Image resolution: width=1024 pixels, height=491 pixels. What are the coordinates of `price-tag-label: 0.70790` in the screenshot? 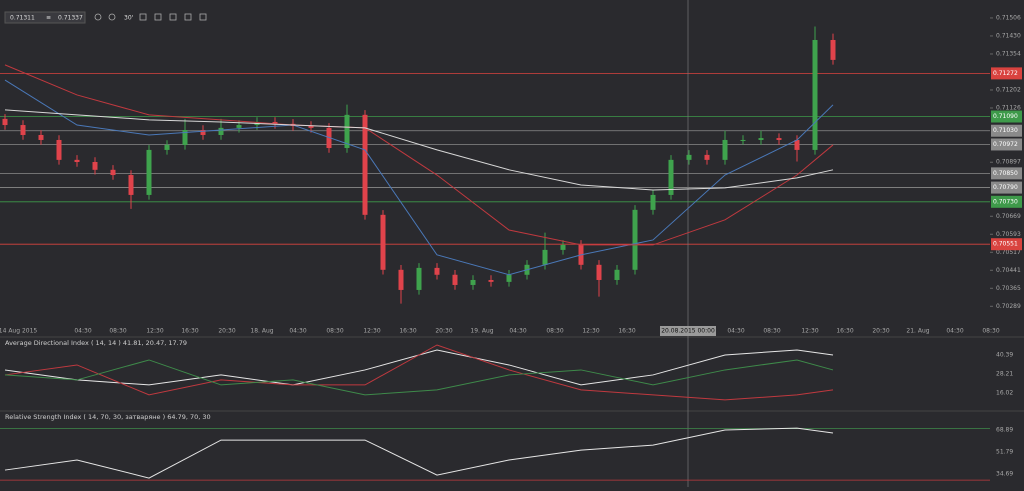 It's located at (1005, 187).